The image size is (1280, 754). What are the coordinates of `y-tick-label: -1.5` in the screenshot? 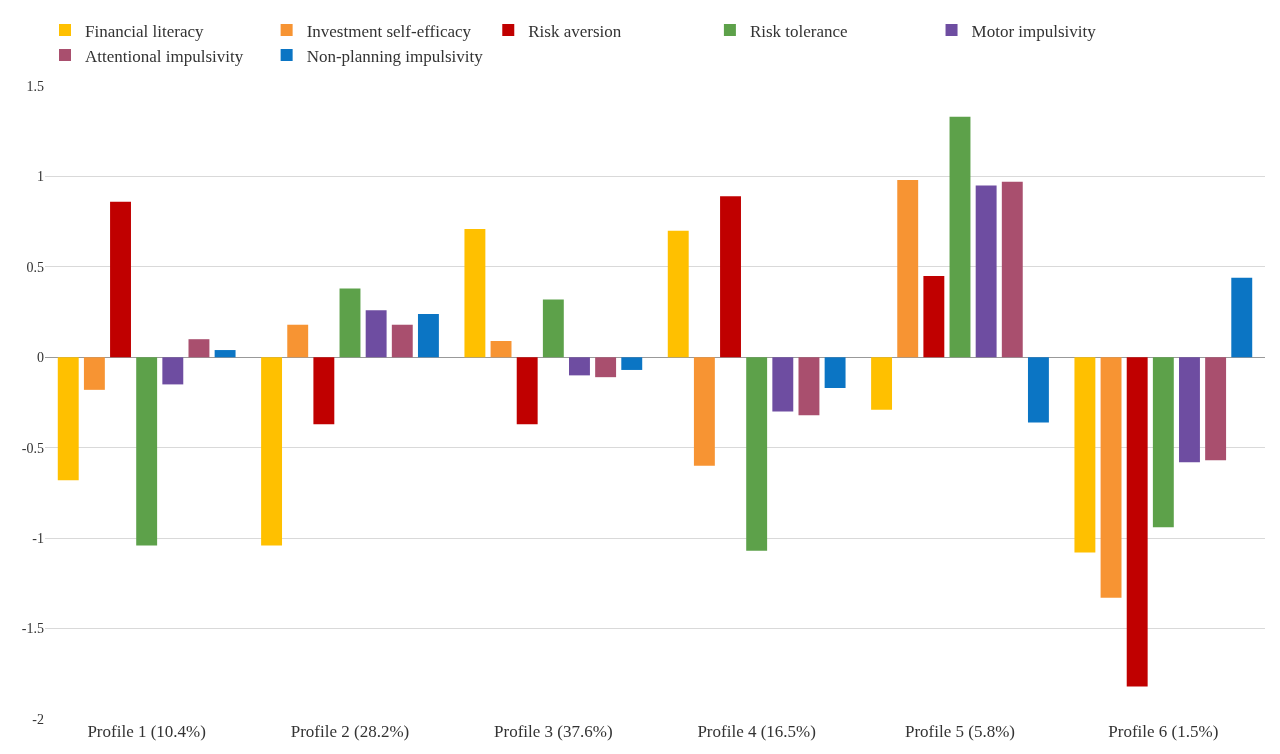 It's located at (32, 629).